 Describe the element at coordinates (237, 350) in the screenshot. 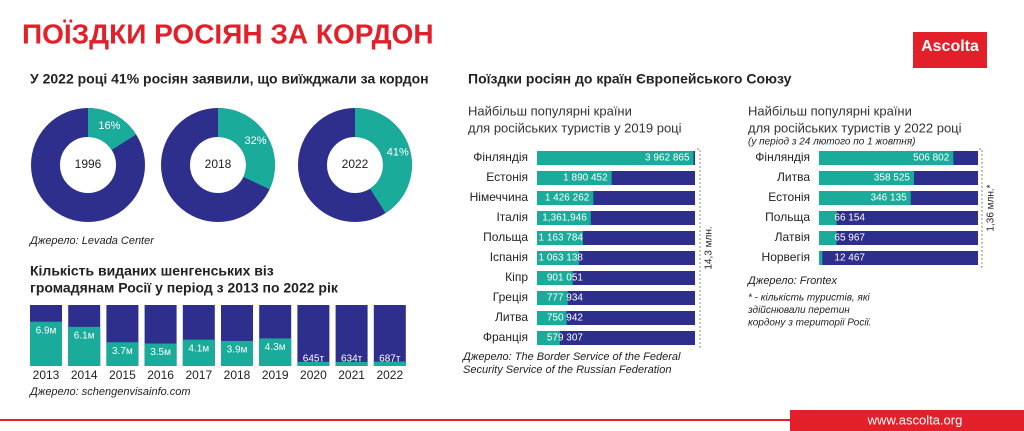

I see `value-label: 3.9м` at that location.